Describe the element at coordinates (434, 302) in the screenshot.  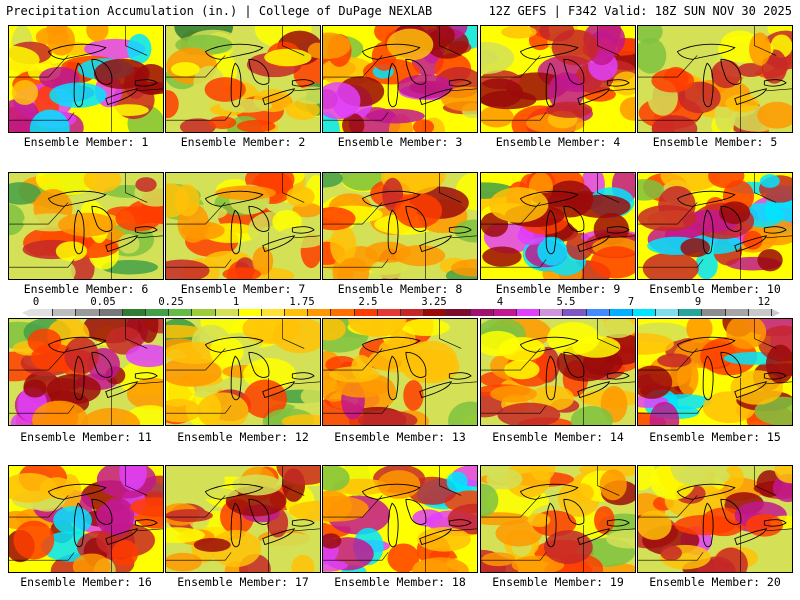
I see `legend-tick-label: 3.25` at that location.